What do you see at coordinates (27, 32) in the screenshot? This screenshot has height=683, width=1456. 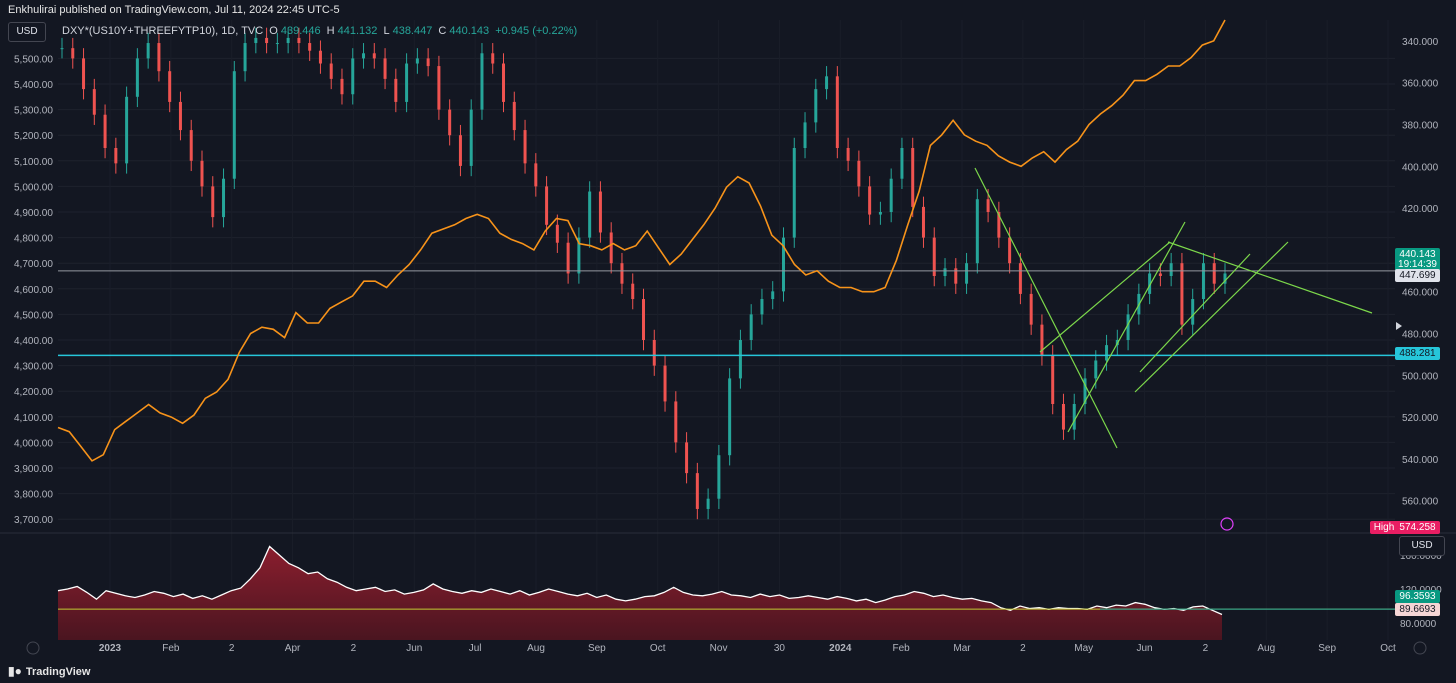 I see `currency-button-top: USD` at bounding box center [27, 32].